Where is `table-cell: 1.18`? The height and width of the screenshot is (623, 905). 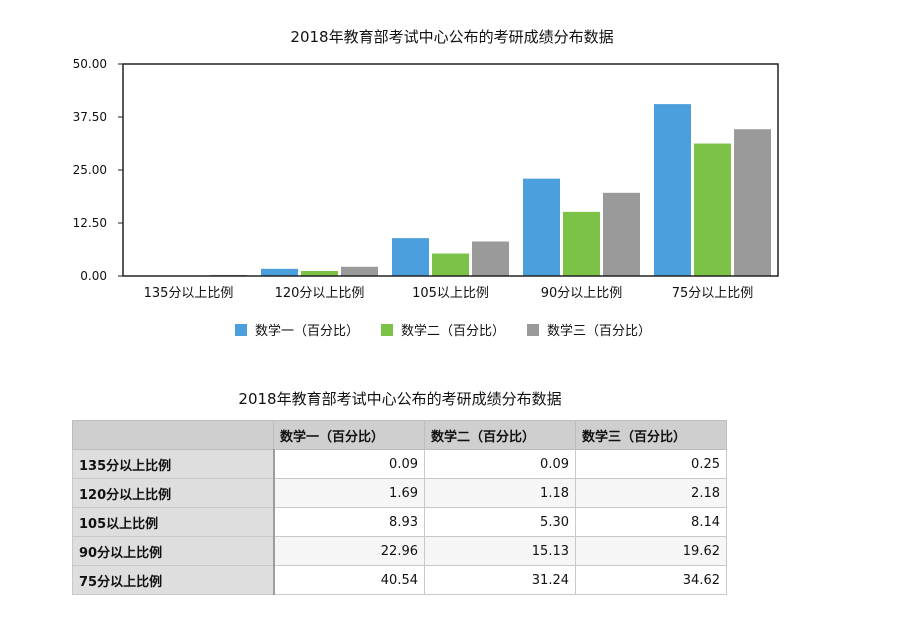 table-cell: 1.18 is located at coordinates (500, 493).